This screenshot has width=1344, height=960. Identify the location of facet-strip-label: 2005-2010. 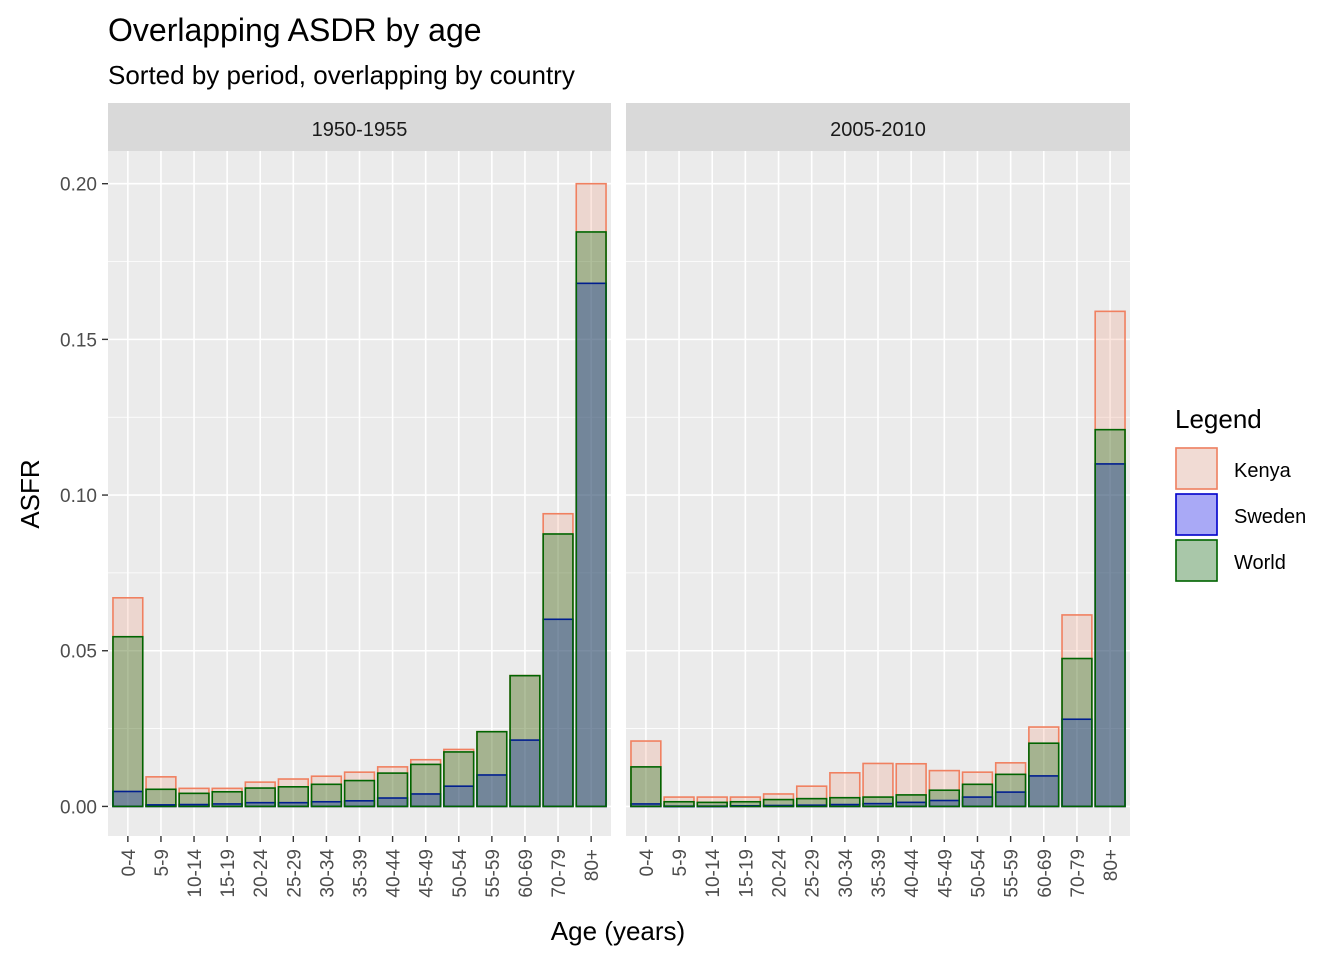
(878, 130).